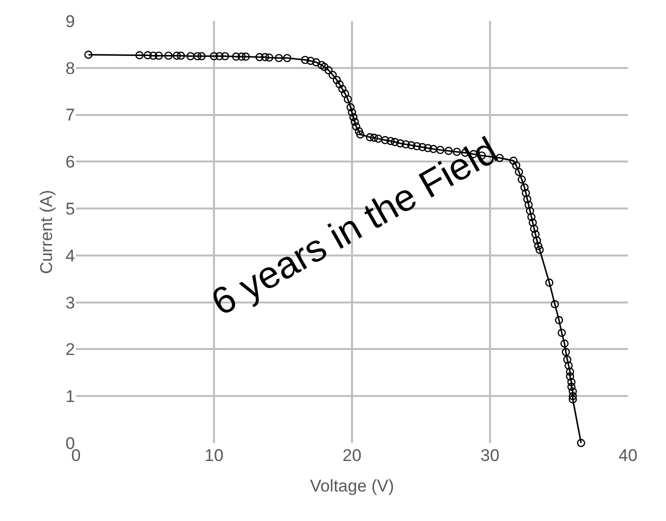  What do you see at coordinates (70, 302) in the screenshot?
I see `y-tick-label: 3` at bounding box center [70, 302].